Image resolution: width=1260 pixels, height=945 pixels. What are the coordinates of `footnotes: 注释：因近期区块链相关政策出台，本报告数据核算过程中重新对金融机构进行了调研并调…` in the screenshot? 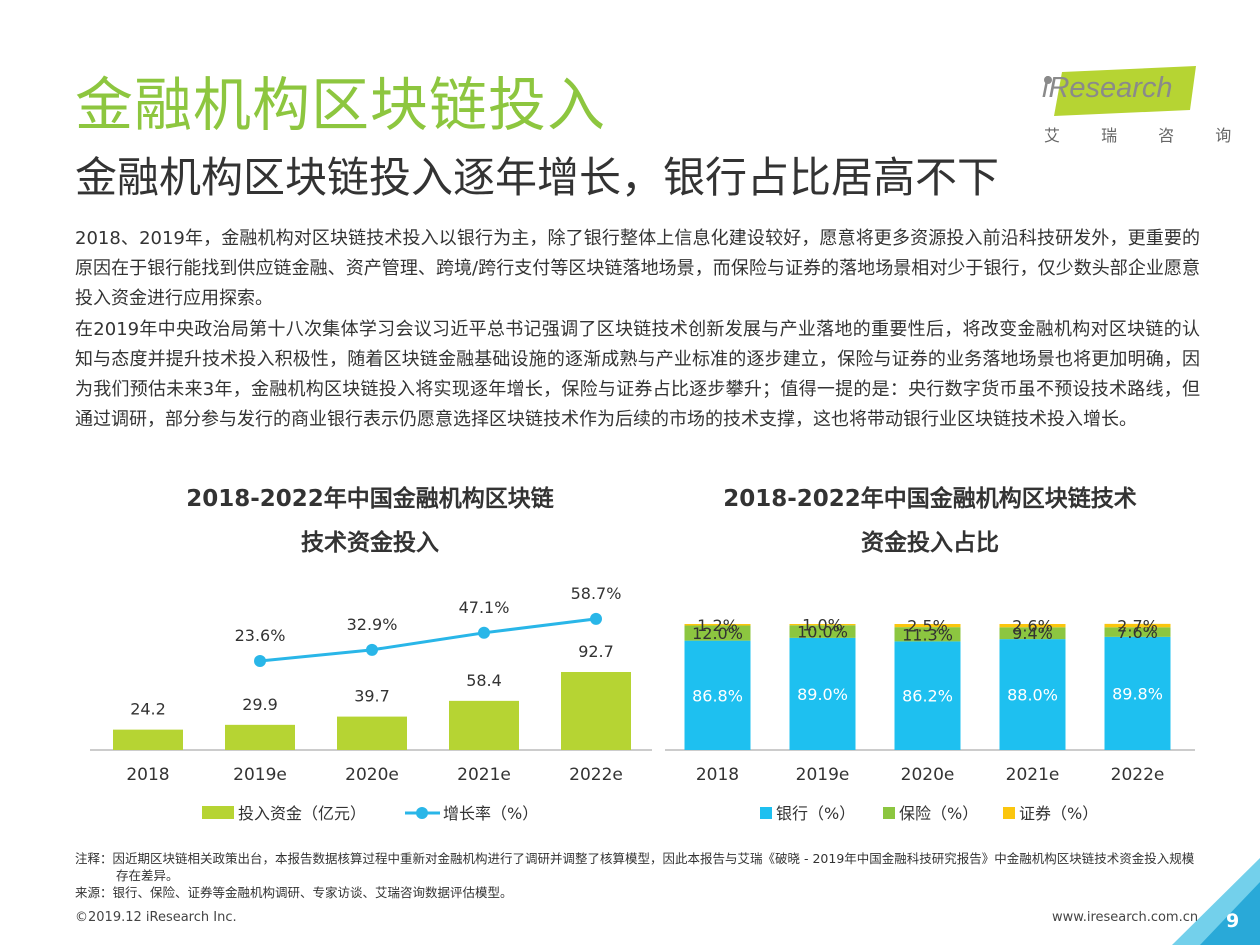 It's located at (637, 875).